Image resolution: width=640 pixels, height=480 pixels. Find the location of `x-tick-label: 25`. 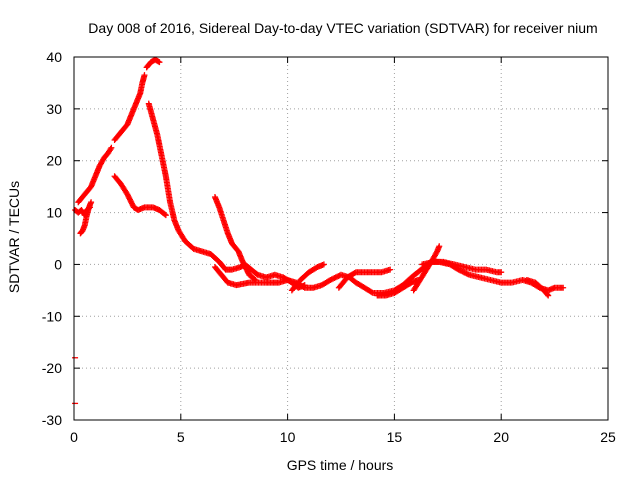

x-tick-label: 25 is located at coordinates (608, 437).